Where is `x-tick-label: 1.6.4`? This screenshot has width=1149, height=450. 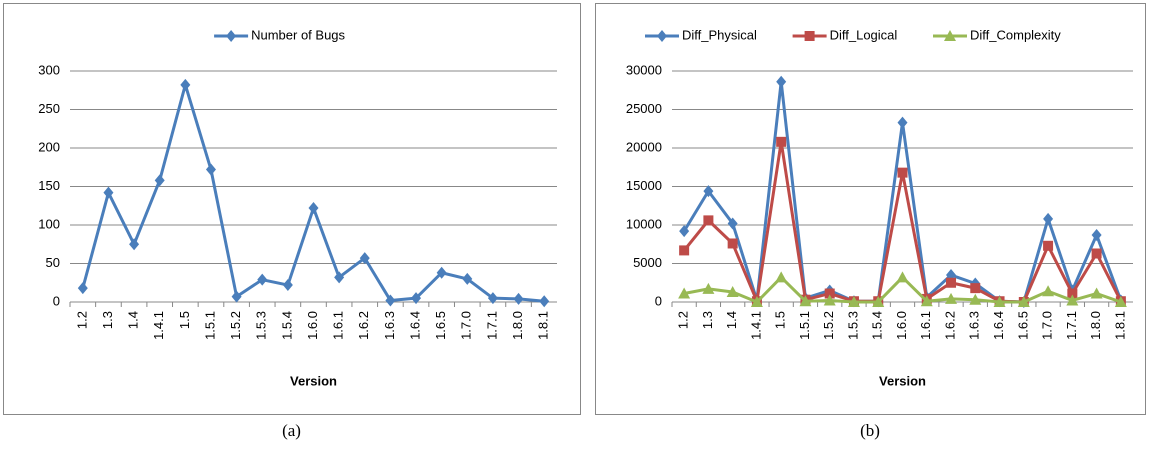
x-tick-label: 1.6.4 is located at coordinates (414, 325).